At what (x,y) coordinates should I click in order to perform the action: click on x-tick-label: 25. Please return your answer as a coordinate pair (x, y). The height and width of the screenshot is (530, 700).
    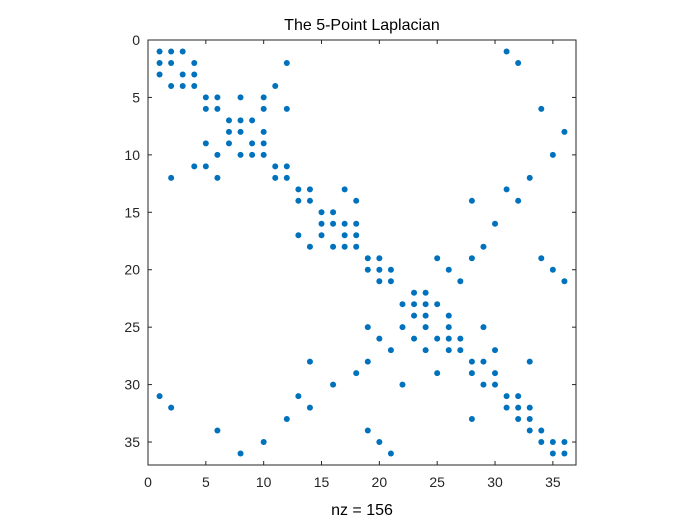
    Looking at the image, I should click on (437, 482).